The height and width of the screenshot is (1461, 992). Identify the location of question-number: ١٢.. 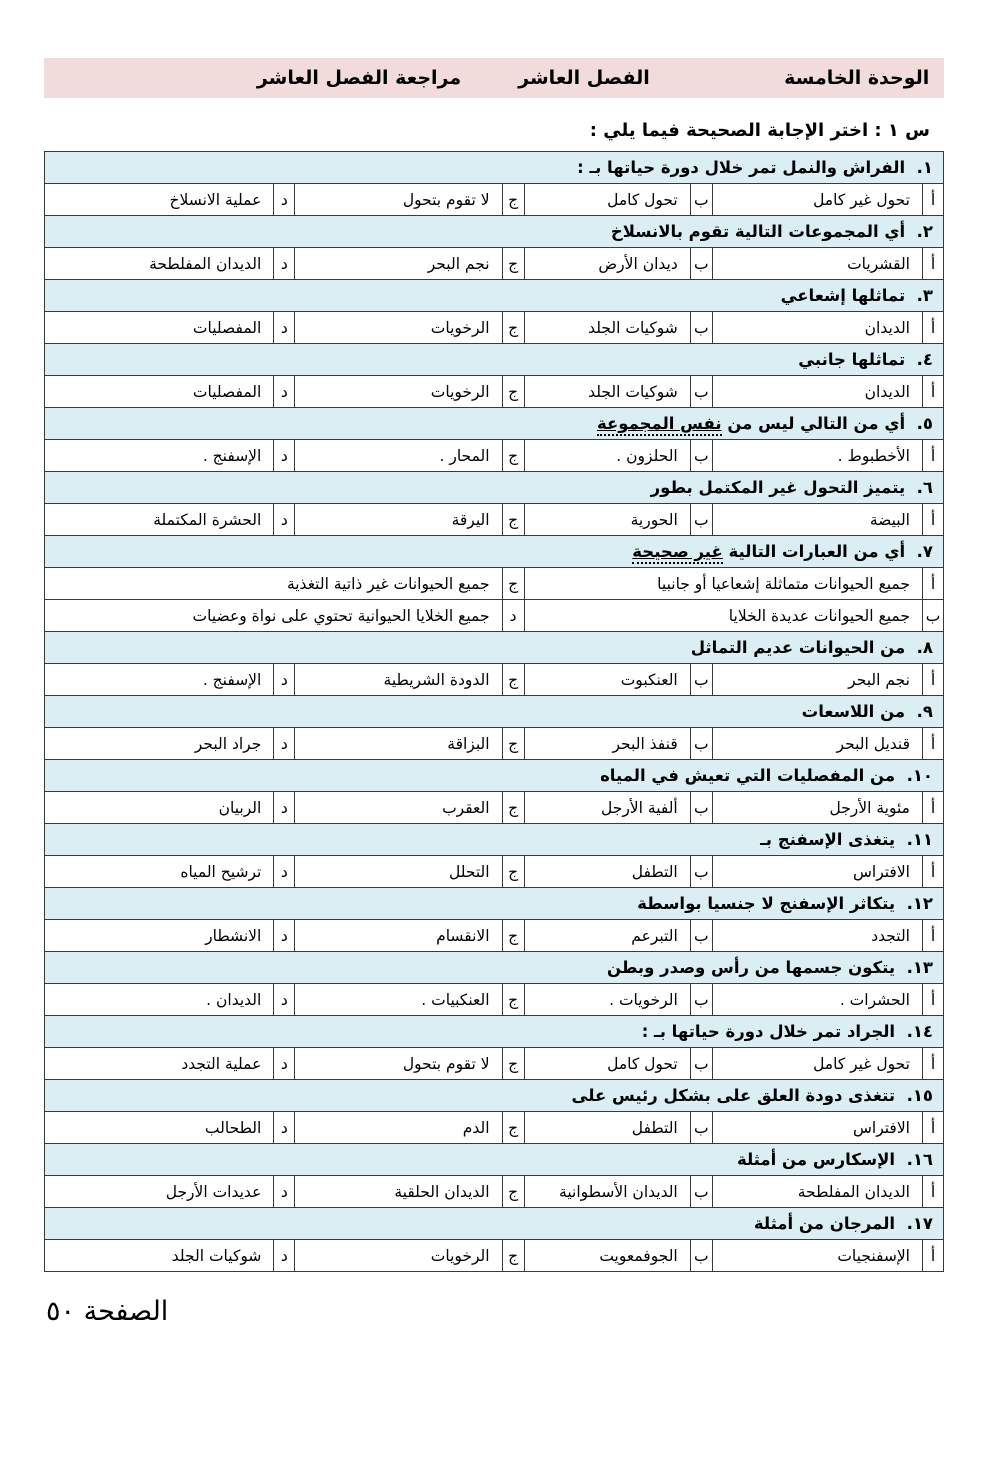
(914, 903).